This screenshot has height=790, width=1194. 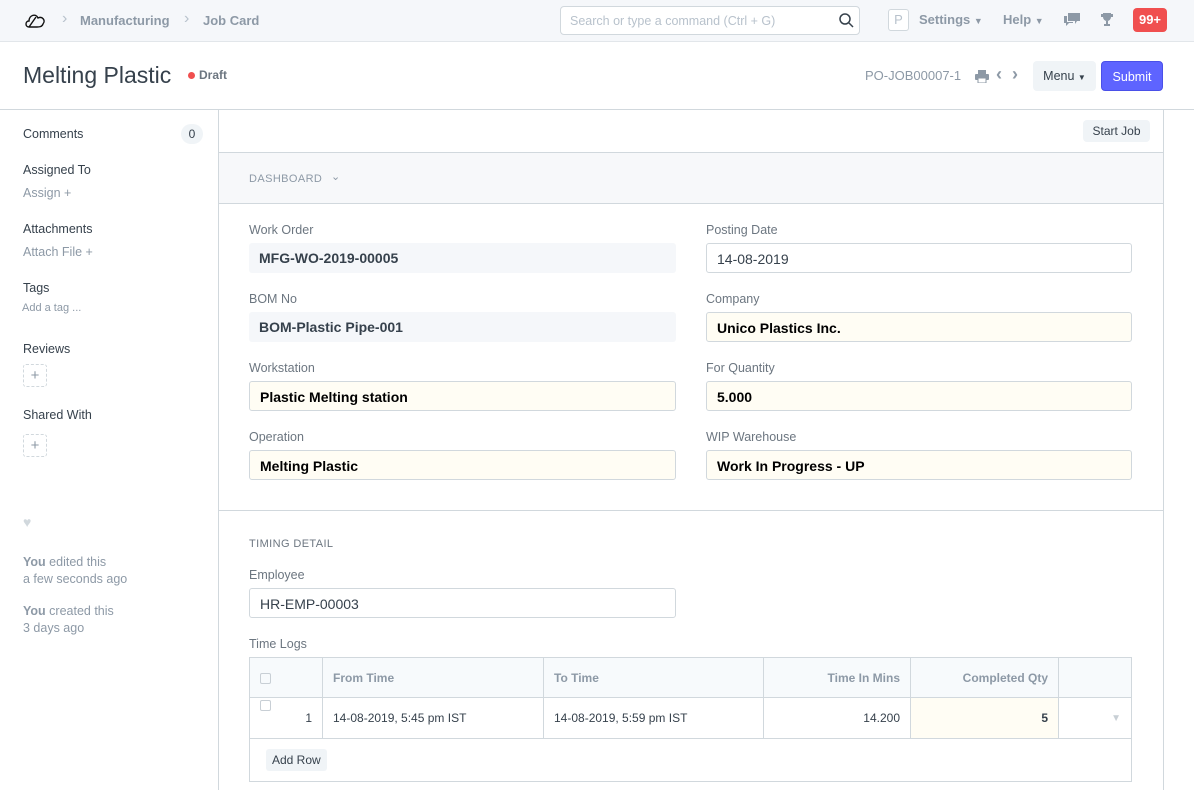 I want to click on cloud-logo-icon, so click(x=35, y=20).